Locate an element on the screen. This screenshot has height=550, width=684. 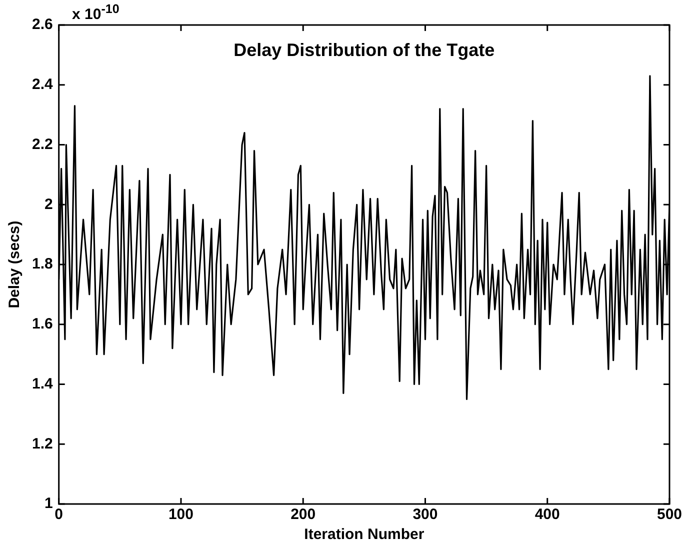
y-axis-title: Delay (secs) is located at coordinates (15, 264).